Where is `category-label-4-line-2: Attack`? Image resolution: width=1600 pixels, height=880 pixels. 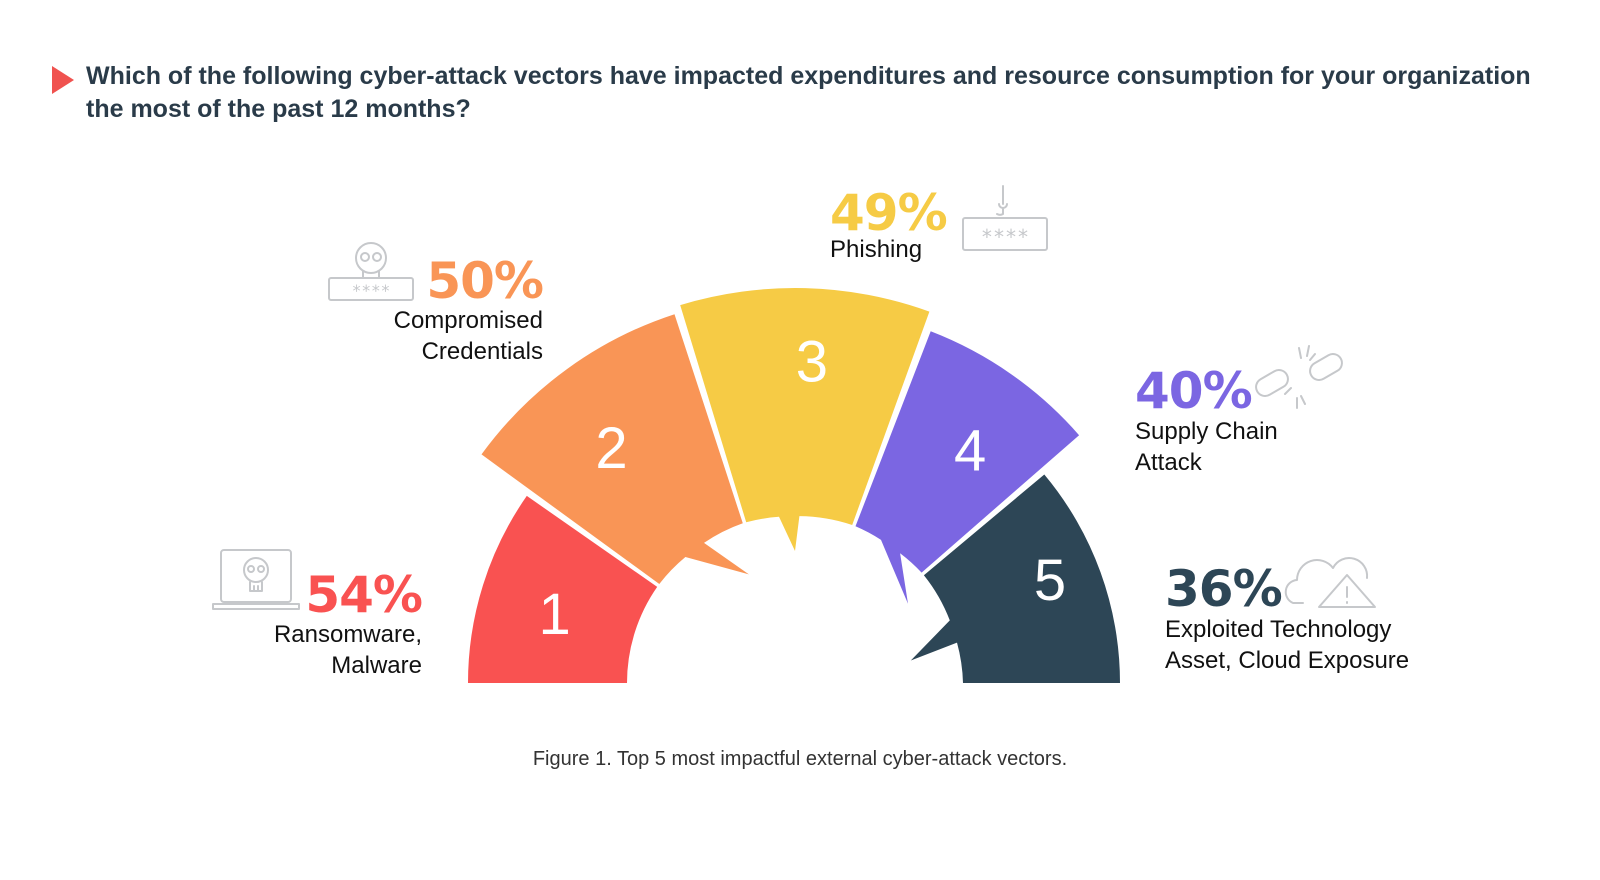
category-label-4-line-2: Attack is located at coordinates (1169, 462).